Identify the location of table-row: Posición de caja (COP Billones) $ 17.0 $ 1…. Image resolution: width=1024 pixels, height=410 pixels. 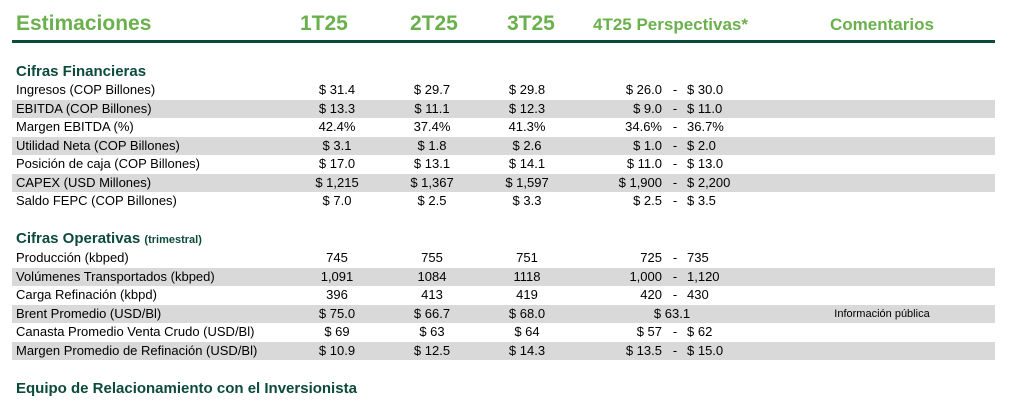
(503, 164).